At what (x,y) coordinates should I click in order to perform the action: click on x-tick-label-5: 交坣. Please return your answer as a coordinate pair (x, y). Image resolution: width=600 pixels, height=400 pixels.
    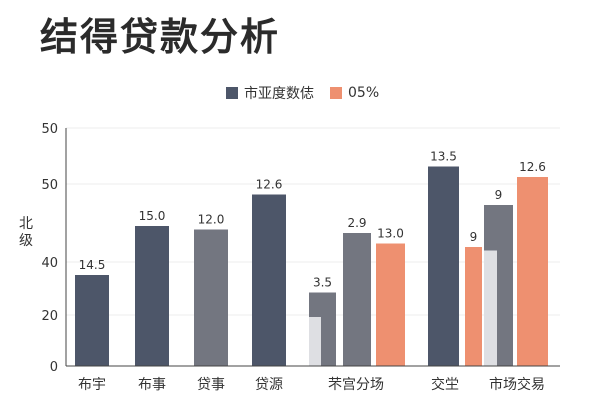
    Looking at the image, I should click on (445, 384).